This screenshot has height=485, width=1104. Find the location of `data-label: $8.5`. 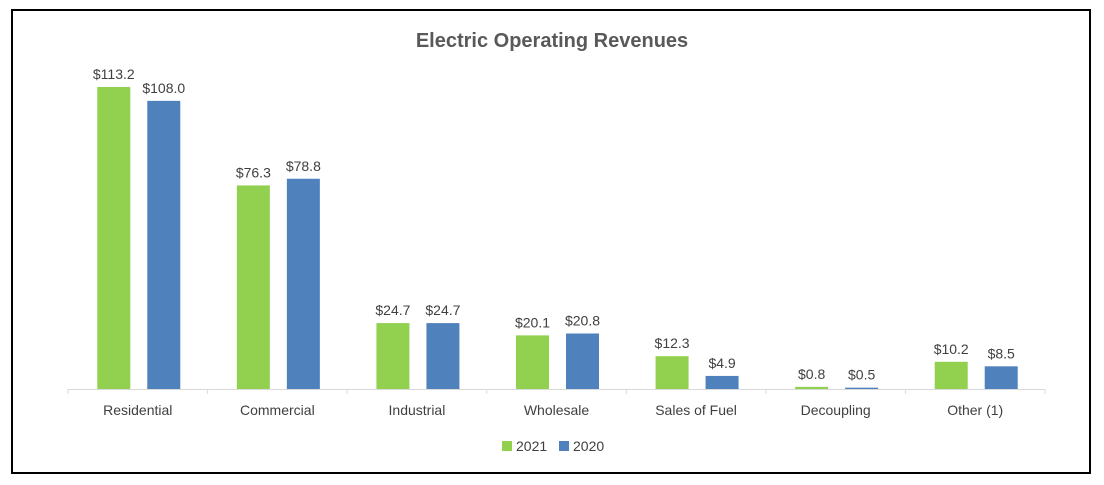

data-label: $8.5 is located at coordinates (1001, 353).